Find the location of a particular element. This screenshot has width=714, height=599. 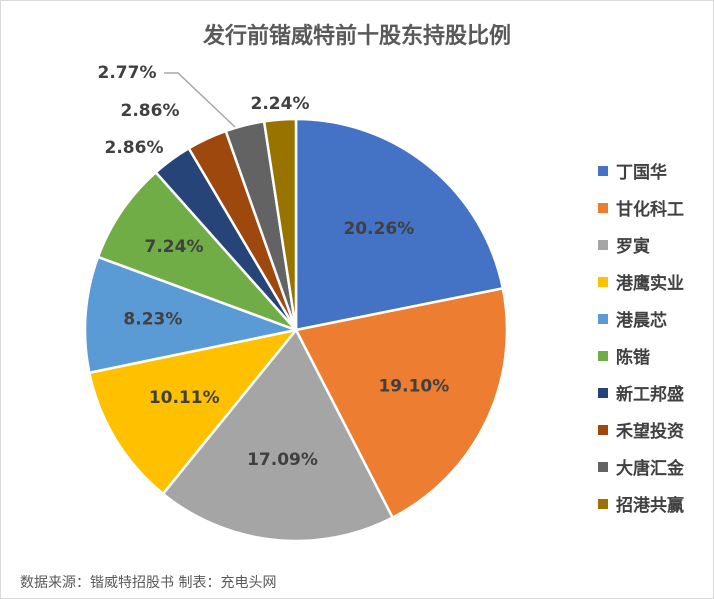

legend-label: 丁国华 is located at coordinates (641, 173).